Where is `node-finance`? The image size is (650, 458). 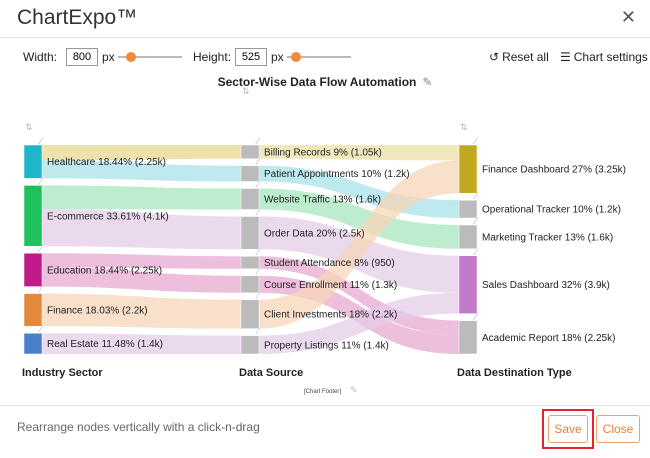
node-finance is located at coordinates (33, 310).